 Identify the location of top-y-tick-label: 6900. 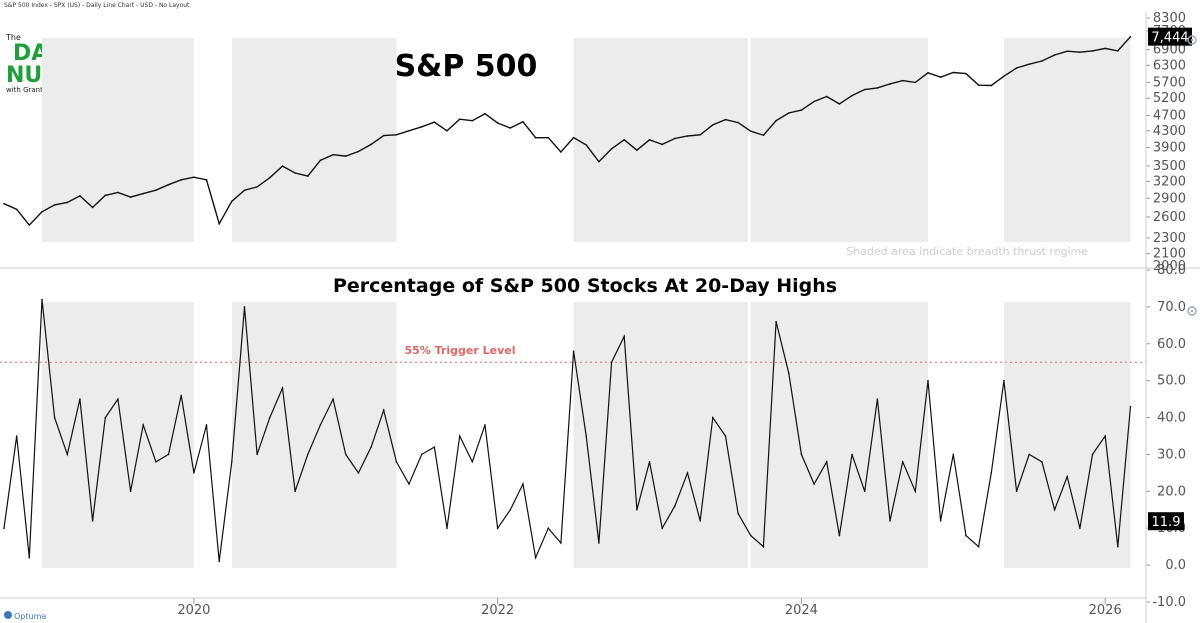
(1169, 50).